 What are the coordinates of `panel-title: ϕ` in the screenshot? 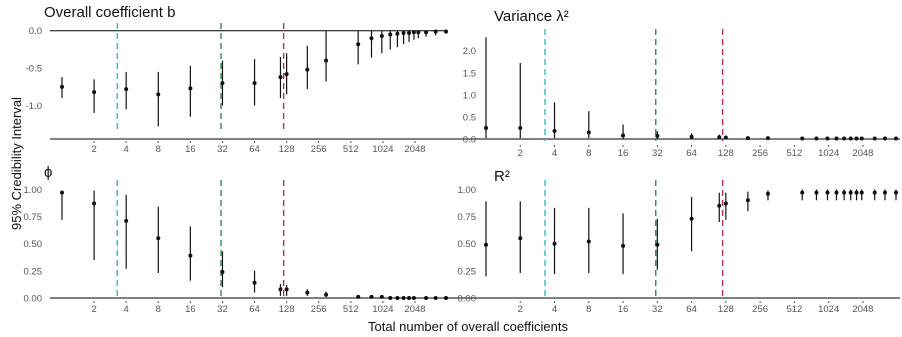 It's located at (48, 172).